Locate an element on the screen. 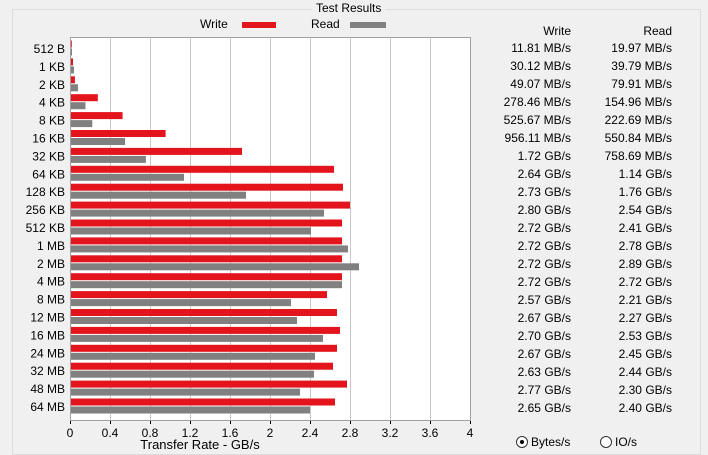 The width and height of the screenshot is (708, 455). write-value: 2.73 GB/s is located at coordinates (544, 192).